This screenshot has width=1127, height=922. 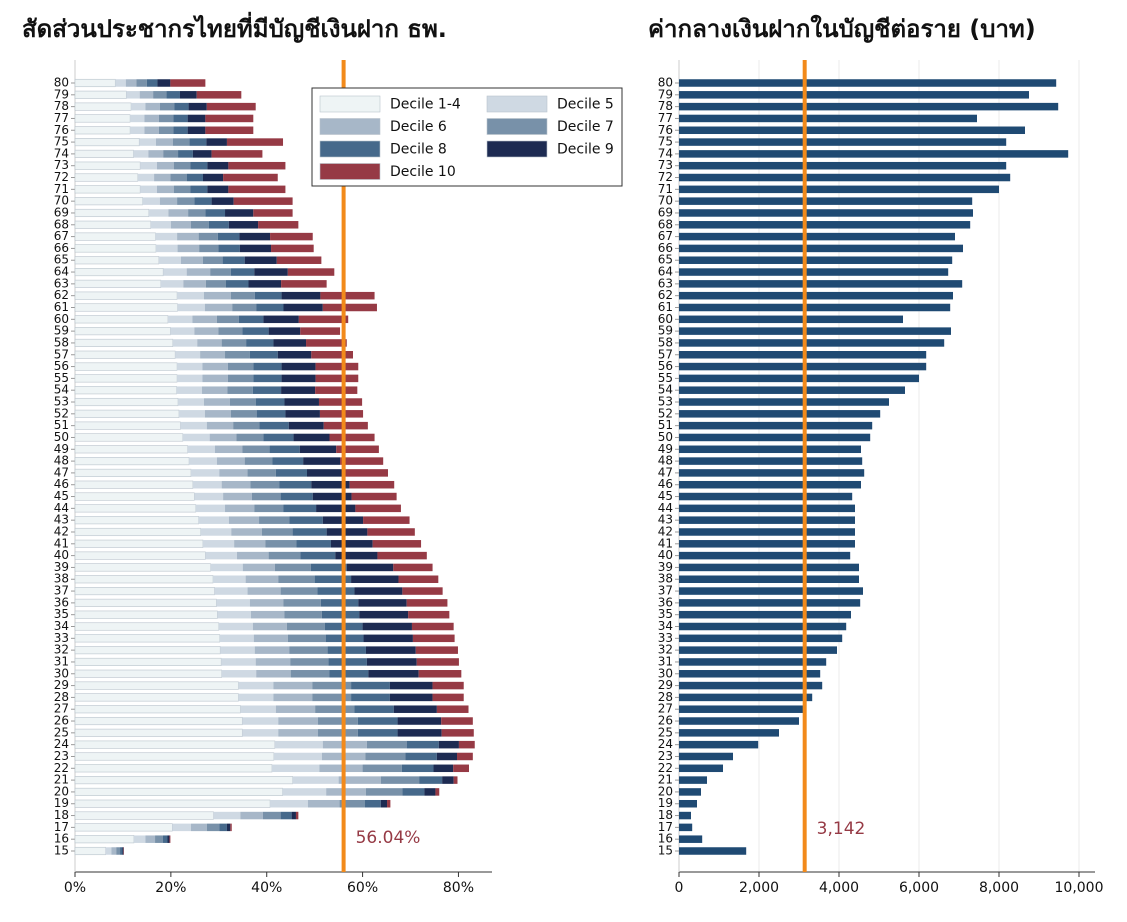 I want to click on y-tick-label: 24, so click(x=665, y=744).